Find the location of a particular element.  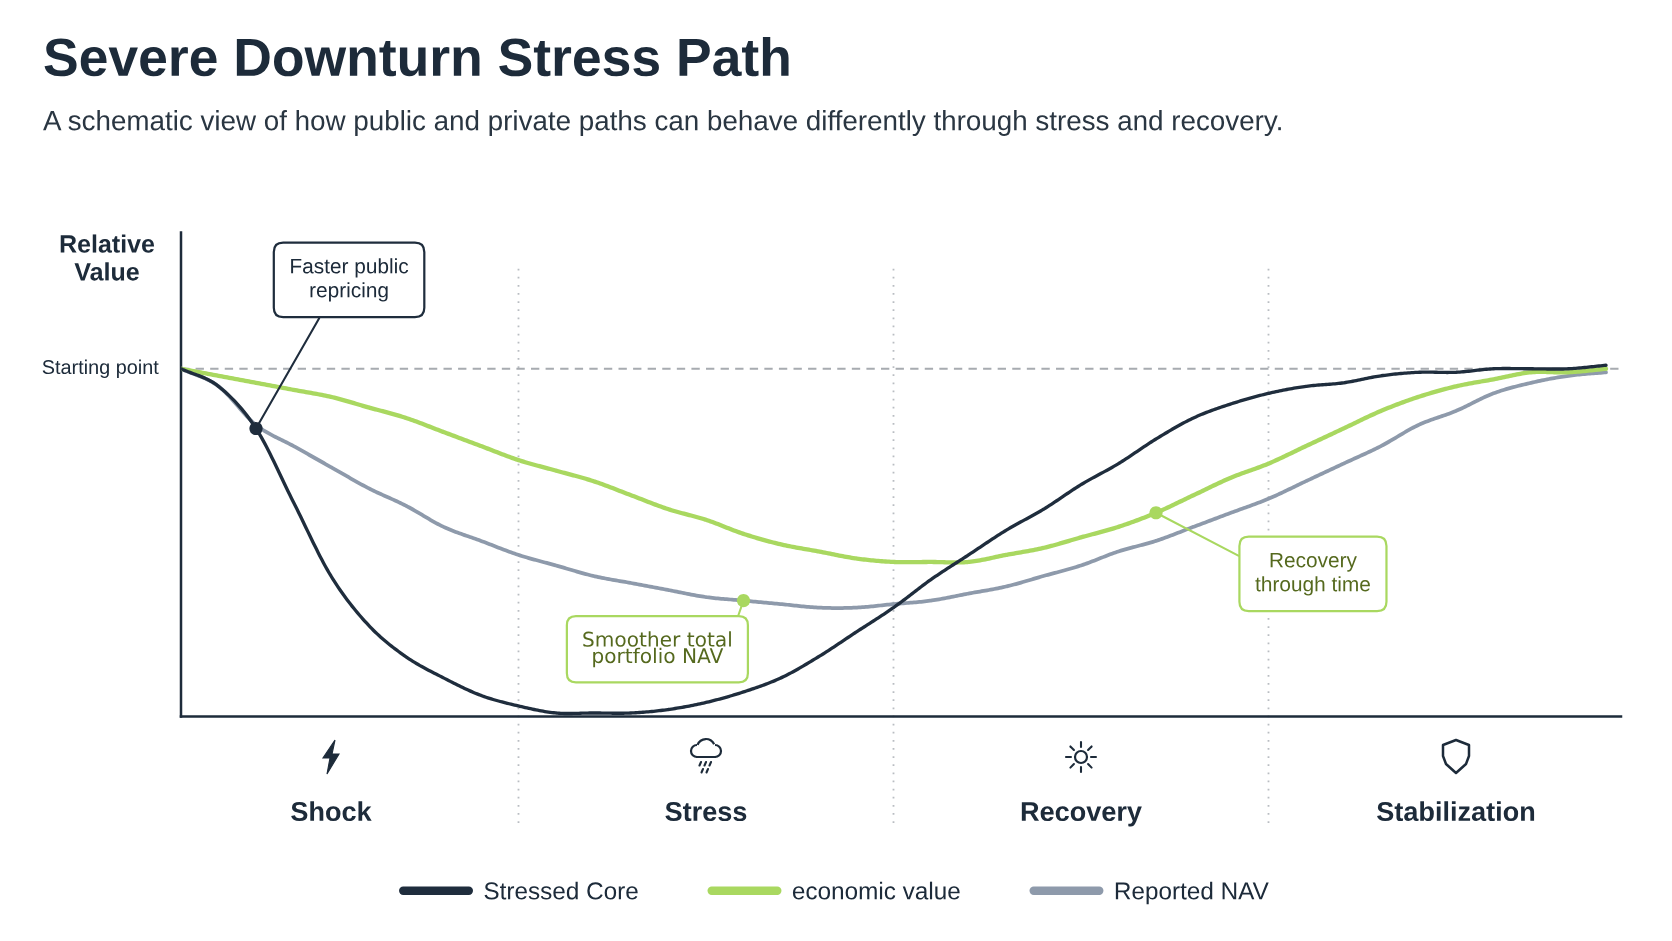

x-tick-label: Stress is located at coordinates (706, 811).